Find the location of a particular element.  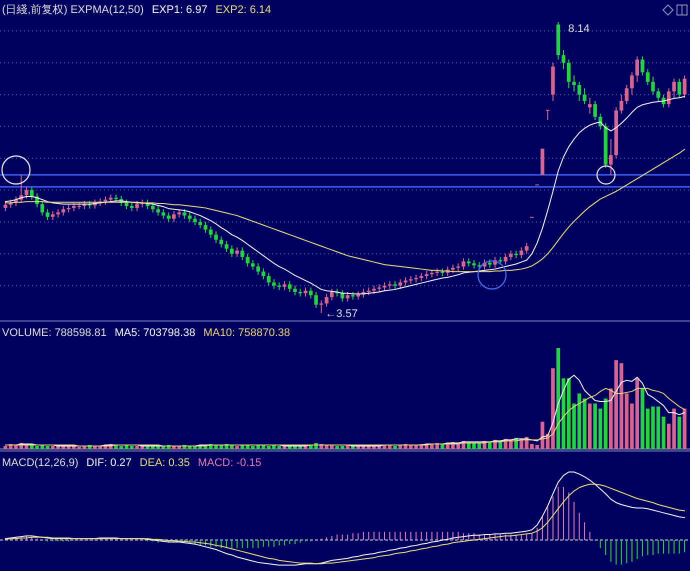

text: MA10: 758870.38 is located at coordinates (246, 333).